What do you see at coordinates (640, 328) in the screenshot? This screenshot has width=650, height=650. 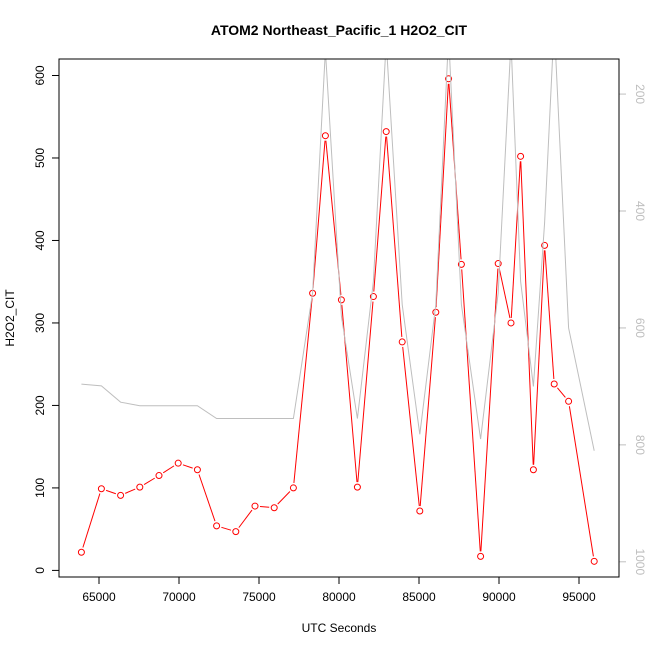 I see `y2-tick-label: 600` at bounding box center [640, 328].